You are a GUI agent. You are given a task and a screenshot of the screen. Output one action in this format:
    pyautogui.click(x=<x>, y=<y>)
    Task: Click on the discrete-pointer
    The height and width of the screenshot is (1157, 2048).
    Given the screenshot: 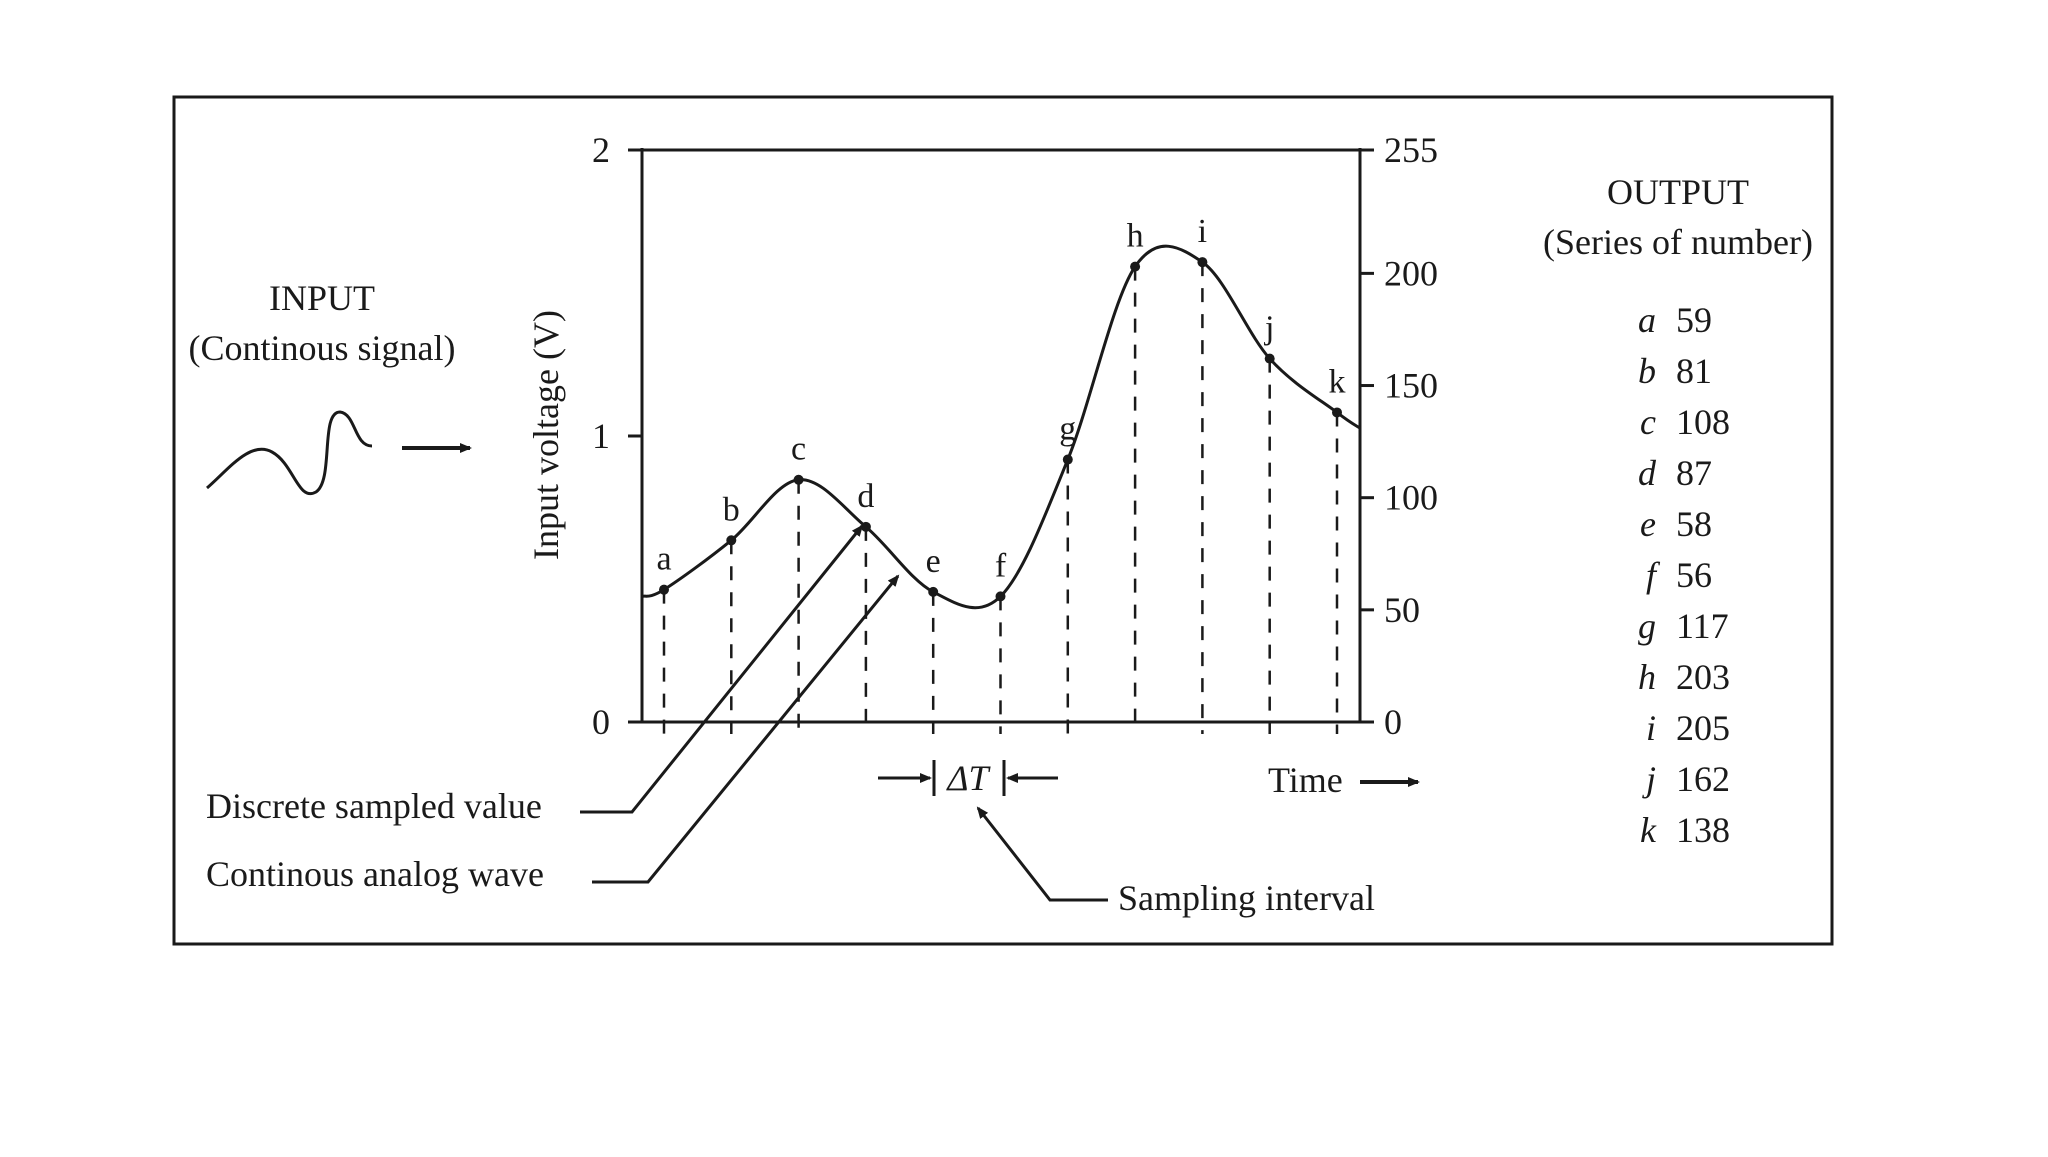 What is the action you would take?
    pyautogui.click(x=722, y=669)
    